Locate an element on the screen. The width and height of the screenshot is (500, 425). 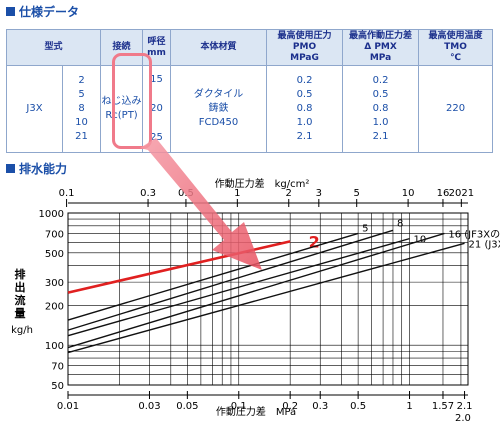
spec-section-title-text: 仕様データ is located at coordinates (49, 12).